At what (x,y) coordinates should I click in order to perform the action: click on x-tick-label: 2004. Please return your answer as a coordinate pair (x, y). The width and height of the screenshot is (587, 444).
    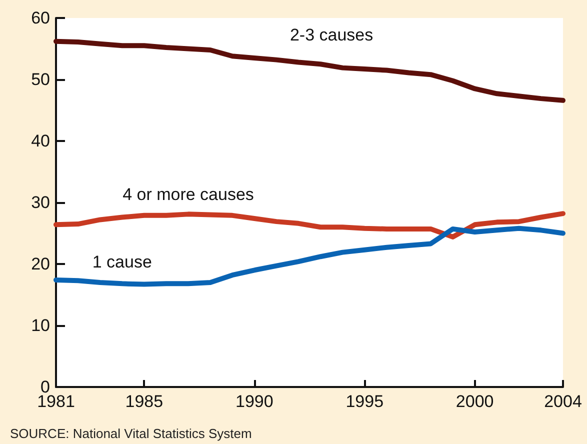
    Looking at the image, I should click on (563, 401).